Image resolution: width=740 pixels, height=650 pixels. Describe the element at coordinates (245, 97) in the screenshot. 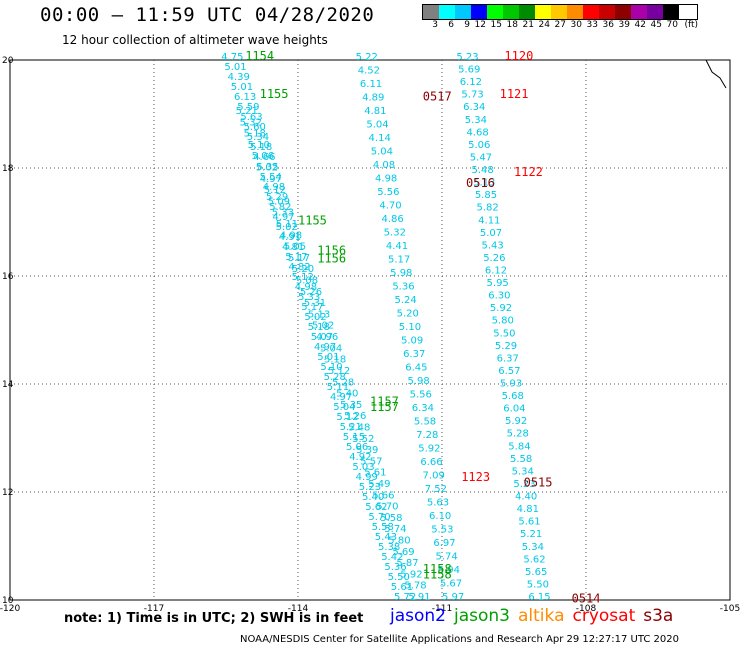

I see `wave-height-value: 6.13` at that location.